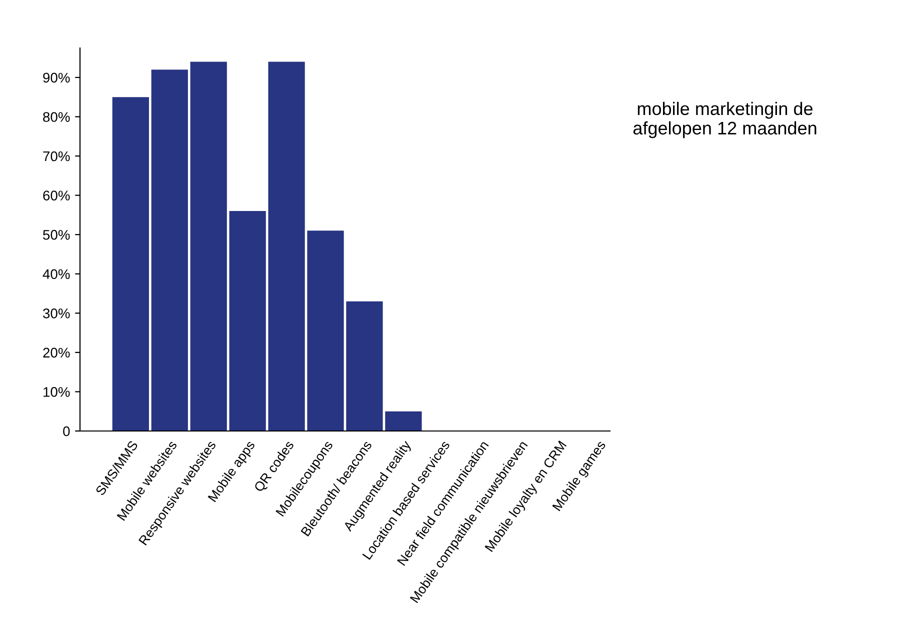 The image size is (913, 621). Describe the element at coordinates (724, 120) in the screenshot. I see `text: mobile marketingin de afgelopen 12 maanden` at that location.